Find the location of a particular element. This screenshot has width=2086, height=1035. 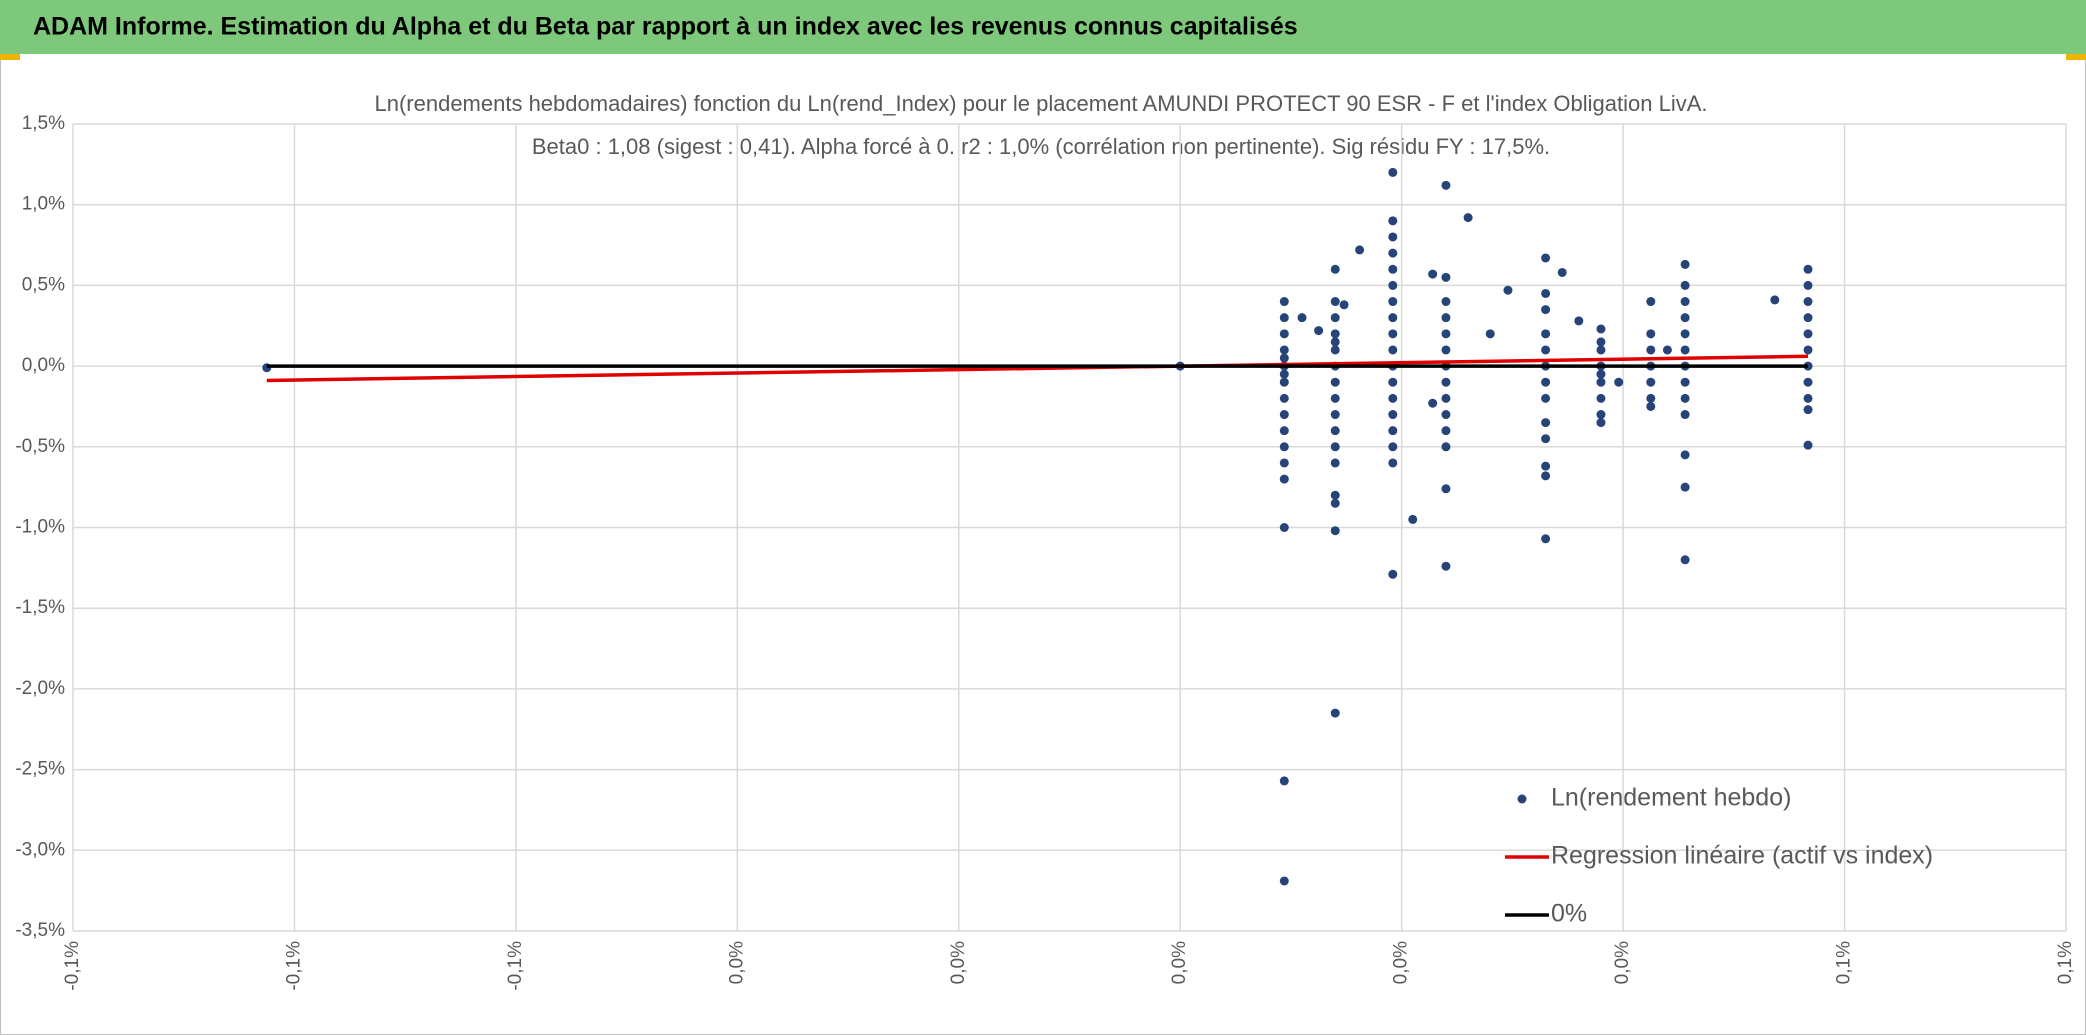

y-tick-label: -3,0% is located at coordinates (40, 849).